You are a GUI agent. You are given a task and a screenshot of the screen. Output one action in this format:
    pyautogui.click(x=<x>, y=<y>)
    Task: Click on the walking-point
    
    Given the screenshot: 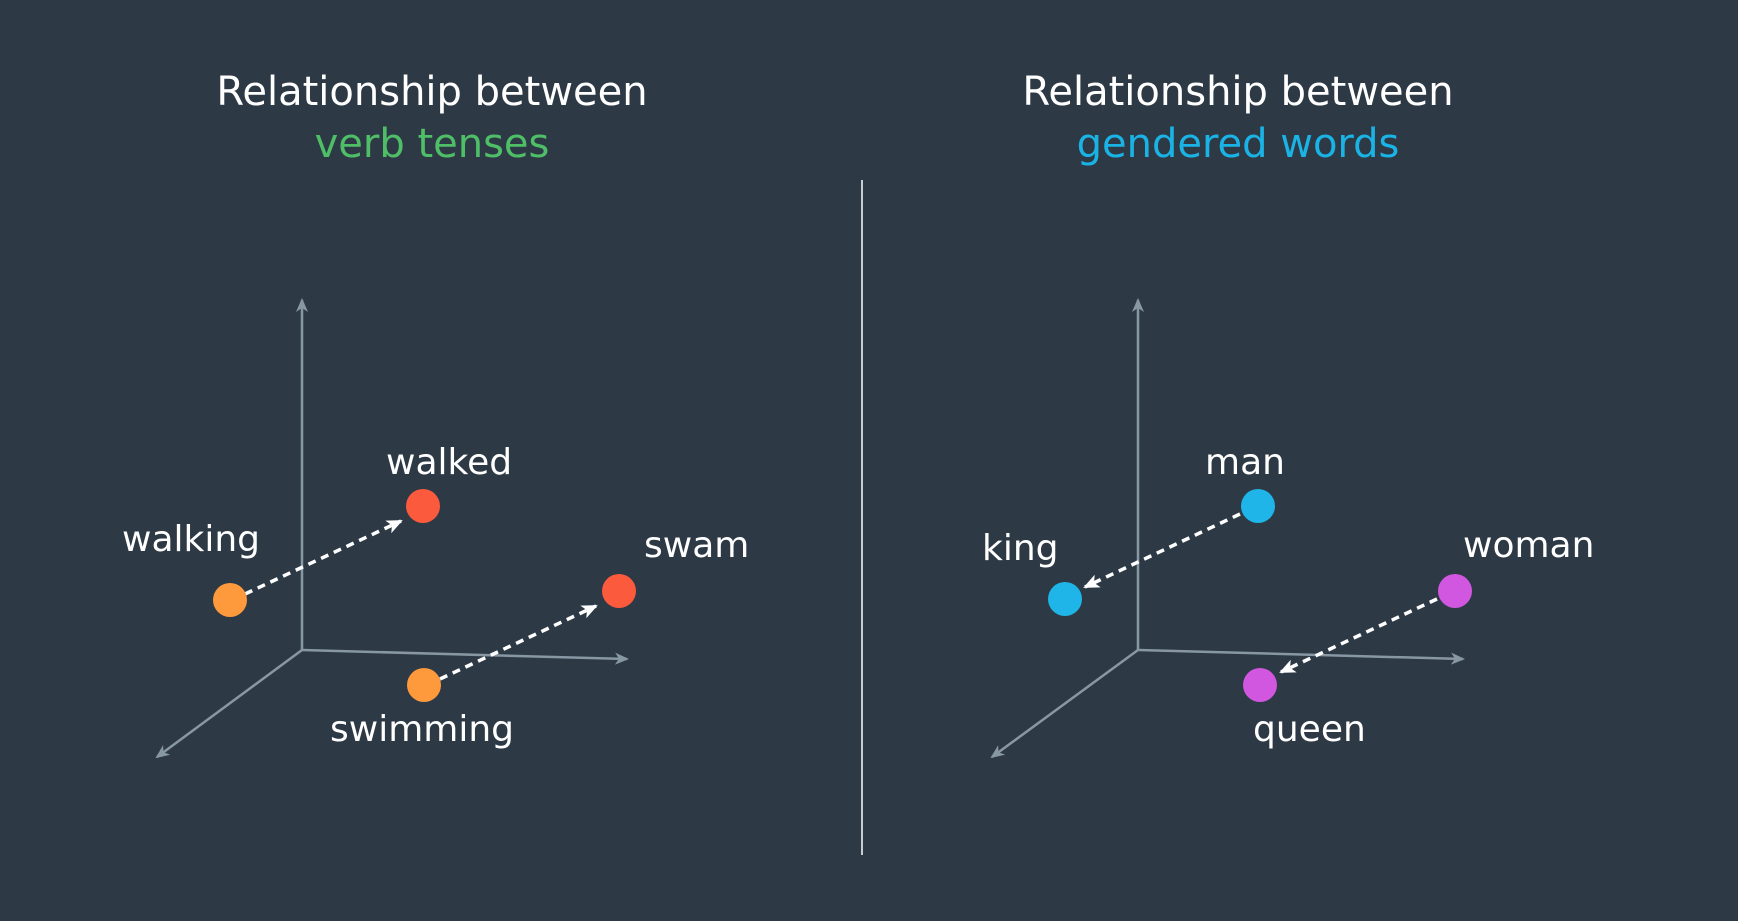 What is the action you would take?
    pyautogui.click(x=230, y=600)
    